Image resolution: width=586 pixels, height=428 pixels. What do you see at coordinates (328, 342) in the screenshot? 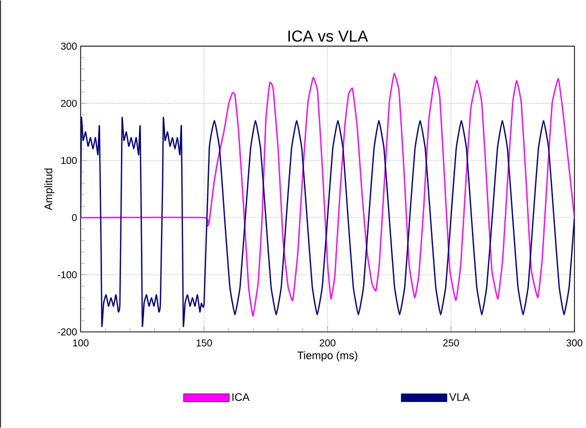
I see `x-tick-label: 200` at bounding box center [328, 342].